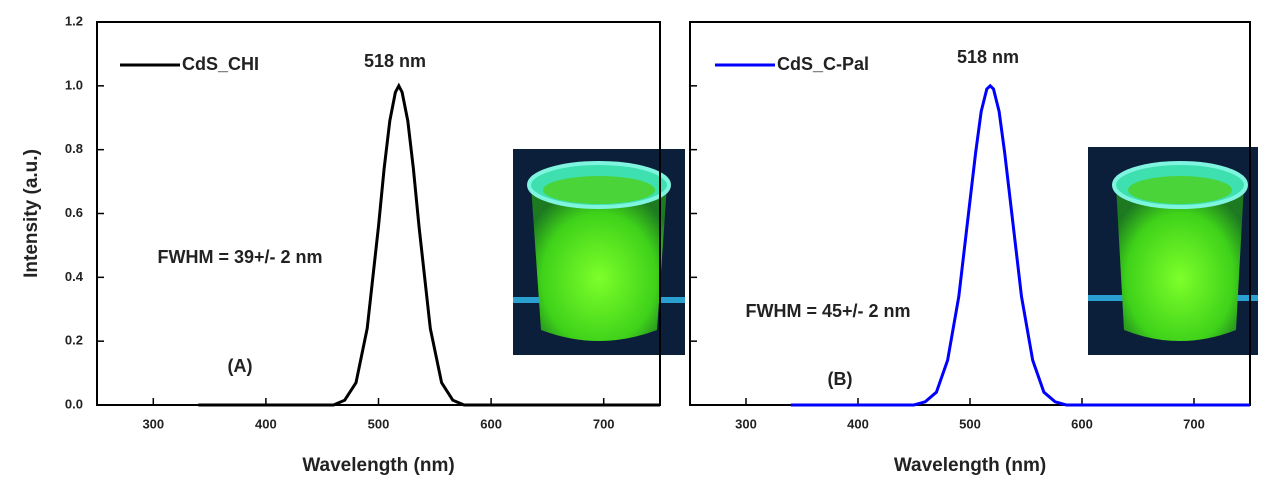 This screenshot has width=1266, height=481. What do you see at coordinates (74, 20) in the screenshot?
I see `y-tick-label: 1.2` at bounding box center [74, 20].